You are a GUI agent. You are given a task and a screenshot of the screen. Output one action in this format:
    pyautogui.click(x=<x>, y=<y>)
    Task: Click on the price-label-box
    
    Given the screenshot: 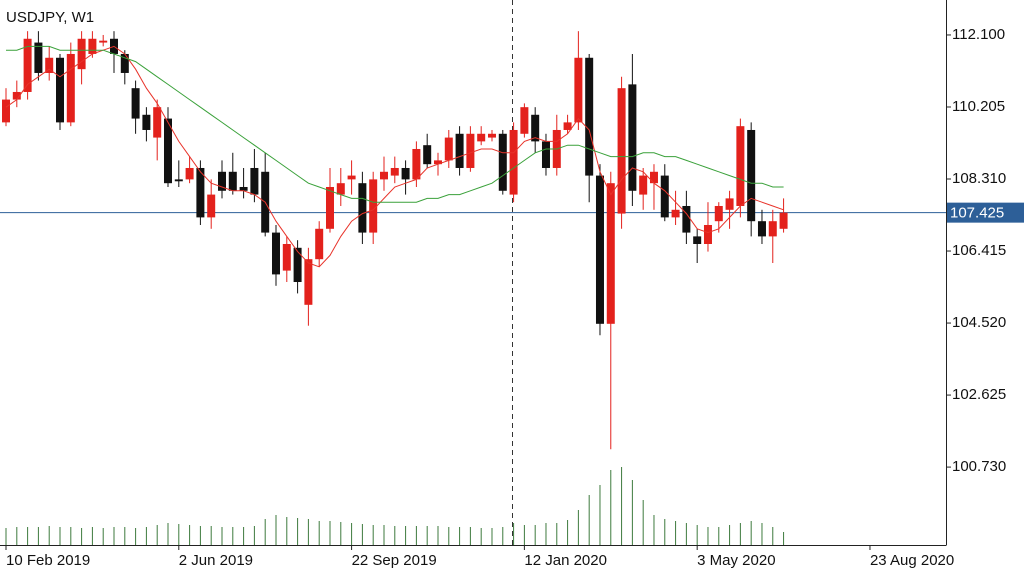 What is the action you would take?
    pyautogui.click(x=985, y=212)
    